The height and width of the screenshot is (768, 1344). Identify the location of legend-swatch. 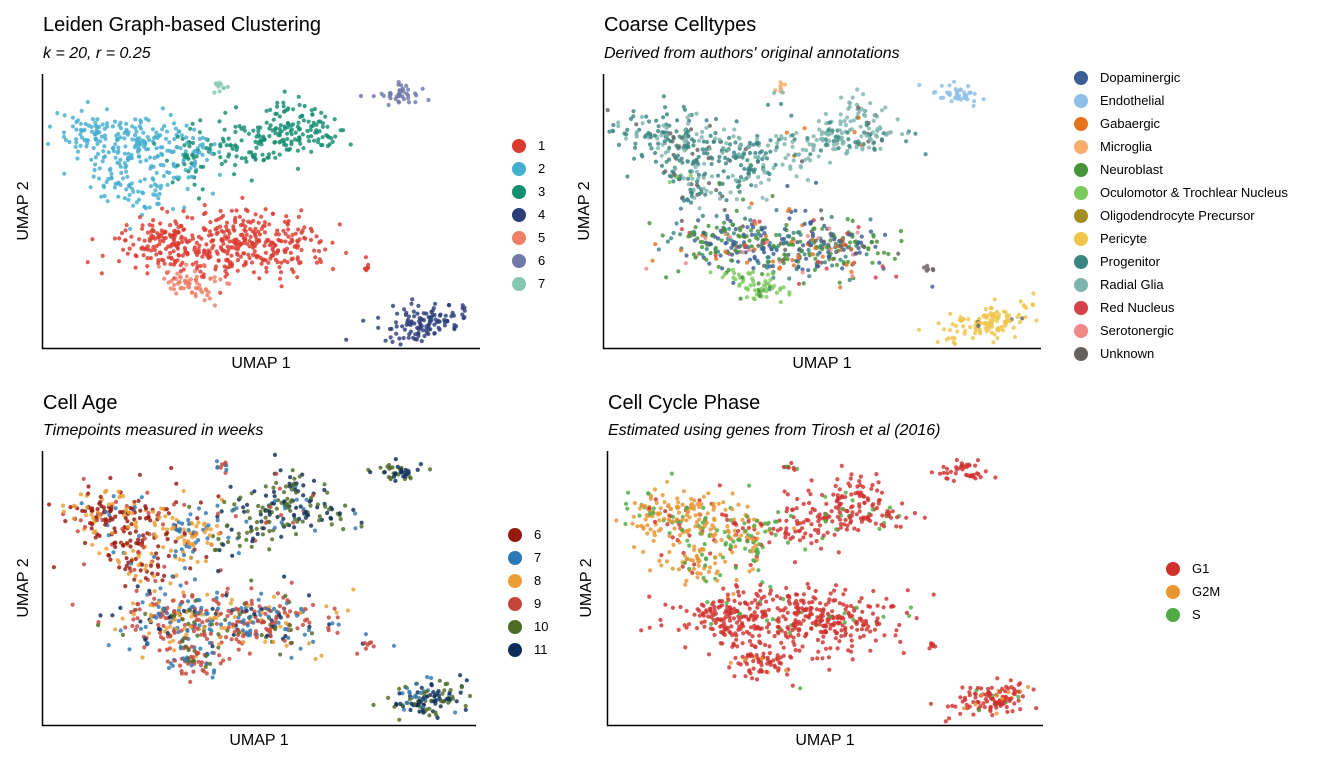
(515, 649).